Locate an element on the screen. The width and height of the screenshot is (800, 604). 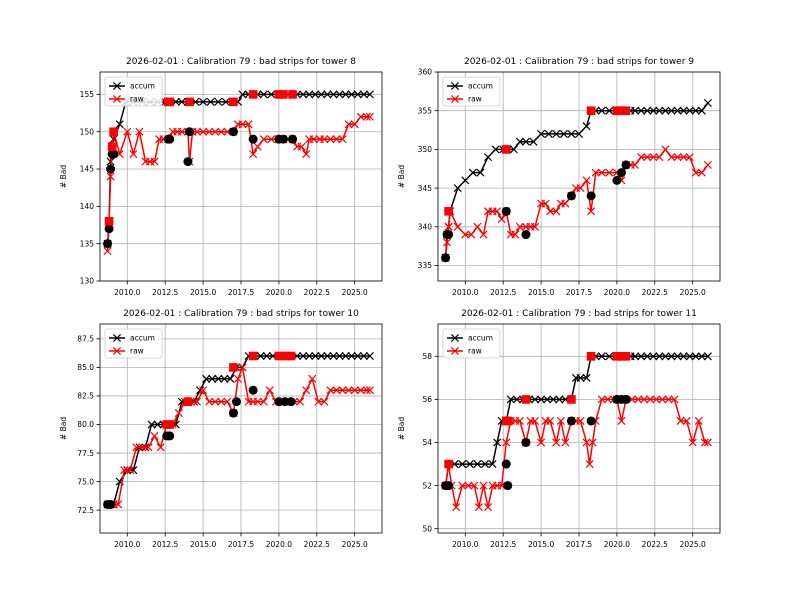
x-tick-label: 2015.0 is located at coordinates (541, 292).